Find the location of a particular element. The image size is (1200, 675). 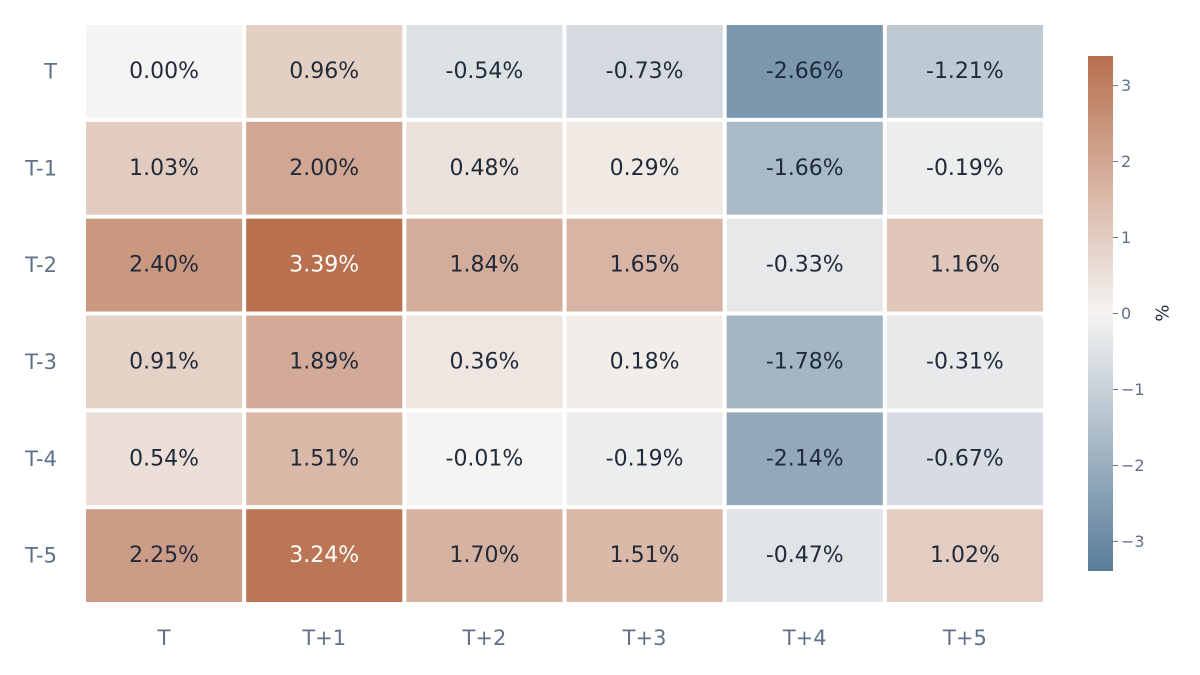

cell-value-label: -0.47% is located at coordinates (805, 555).